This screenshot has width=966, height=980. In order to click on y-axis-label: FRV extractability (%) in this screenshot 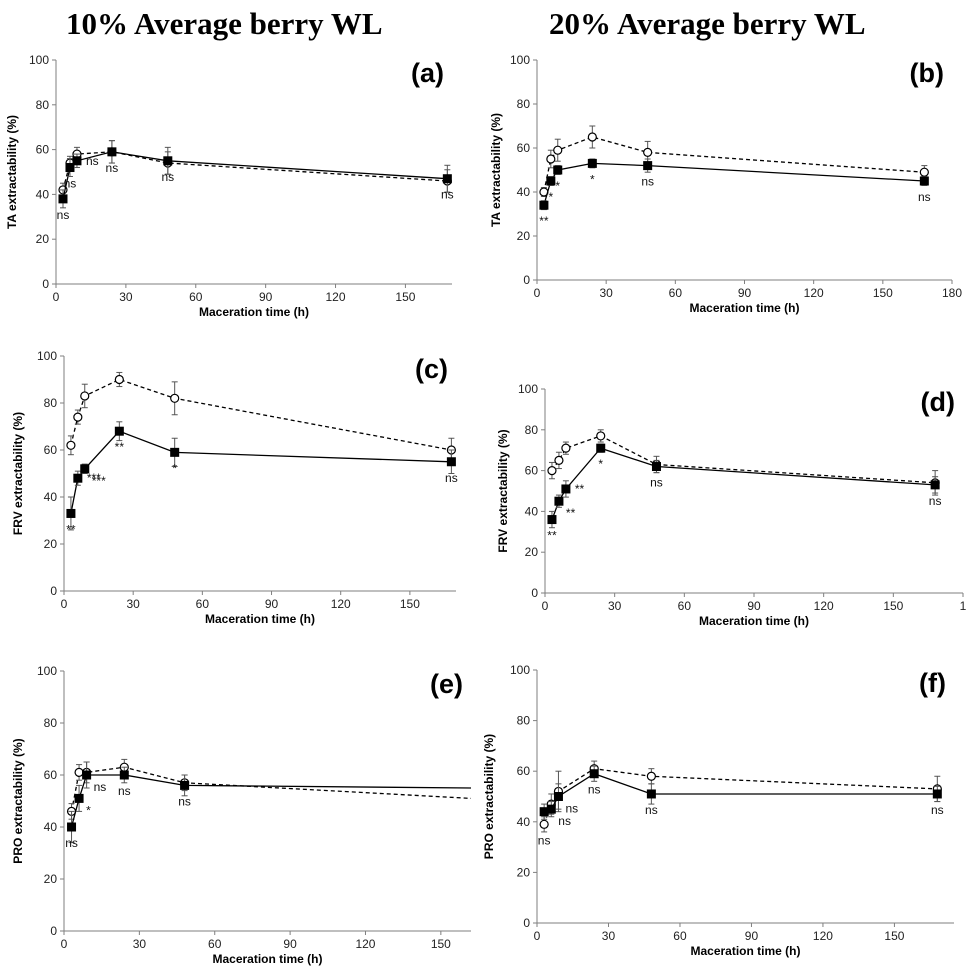, I will do `click(18, 473)`.